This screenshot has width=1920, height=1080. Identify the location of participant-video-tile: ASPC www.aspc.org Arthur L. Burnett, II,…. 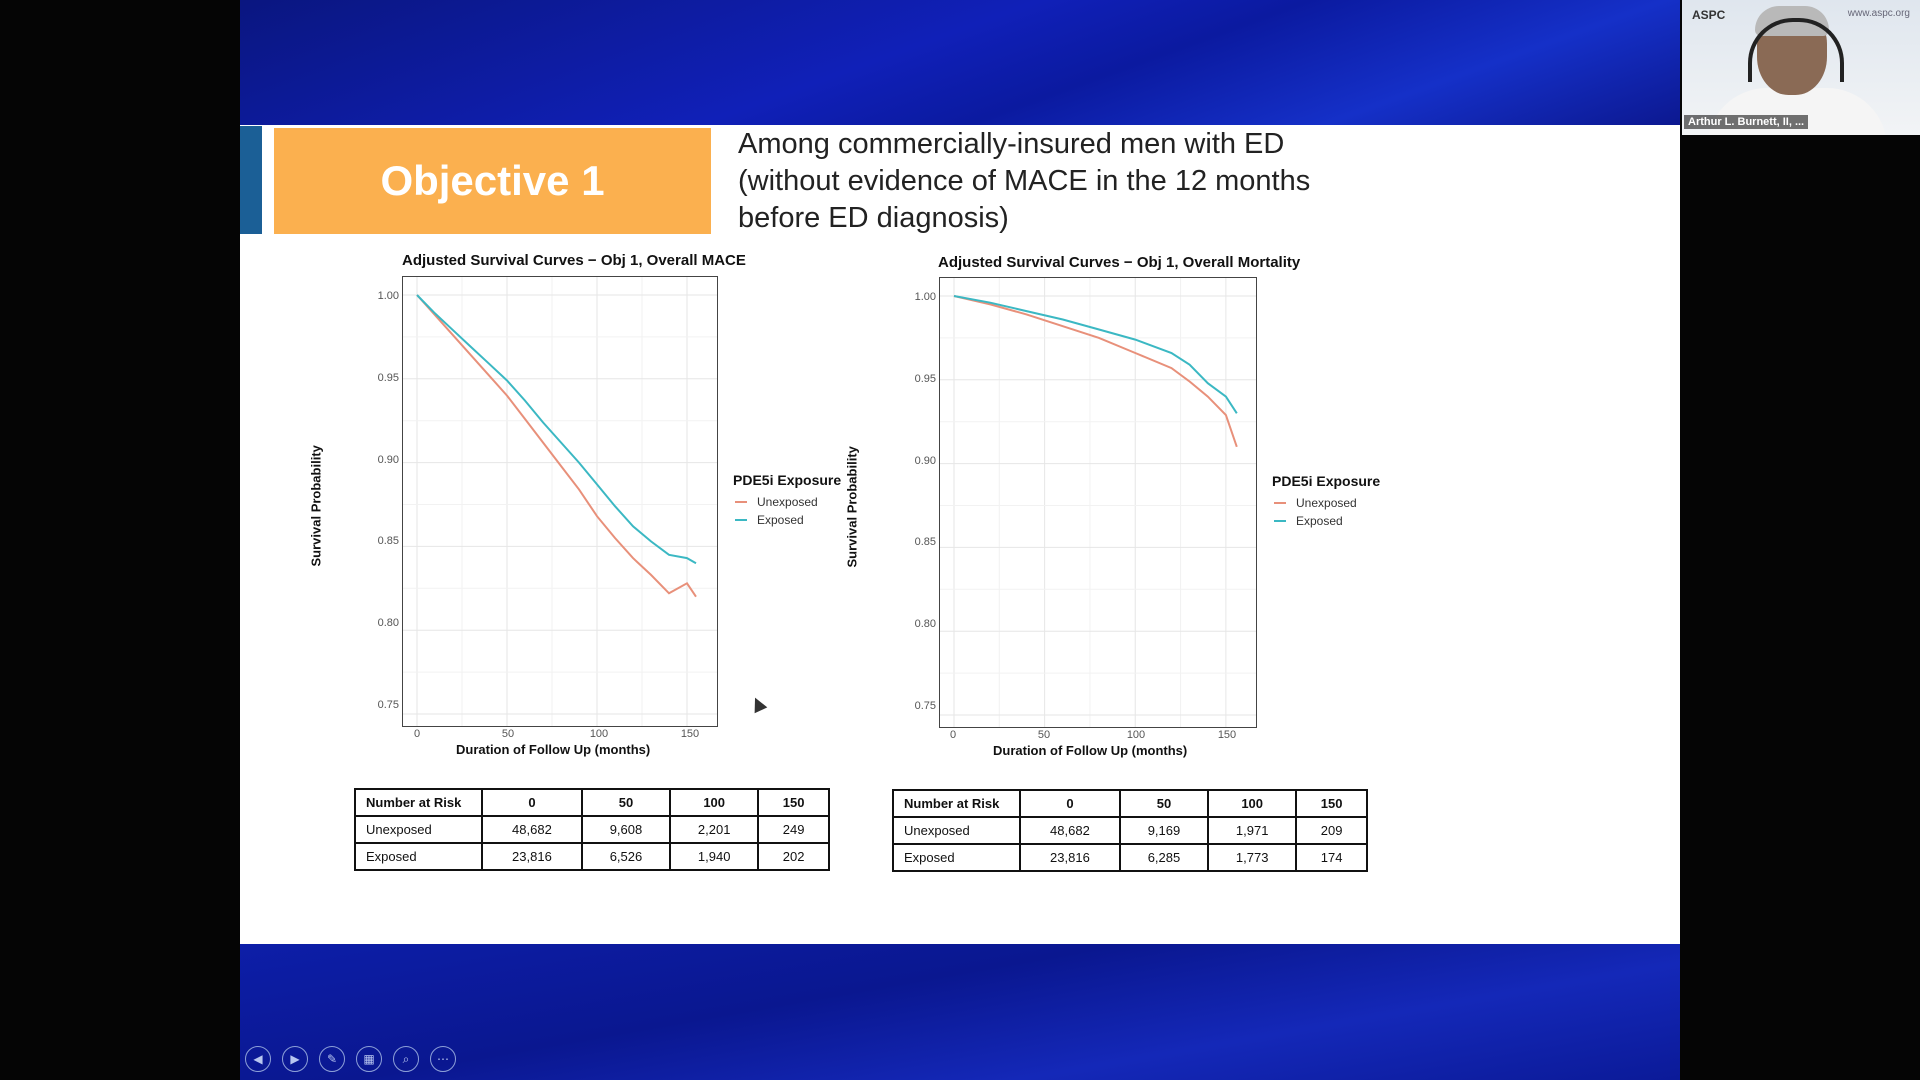
(1801, 67).